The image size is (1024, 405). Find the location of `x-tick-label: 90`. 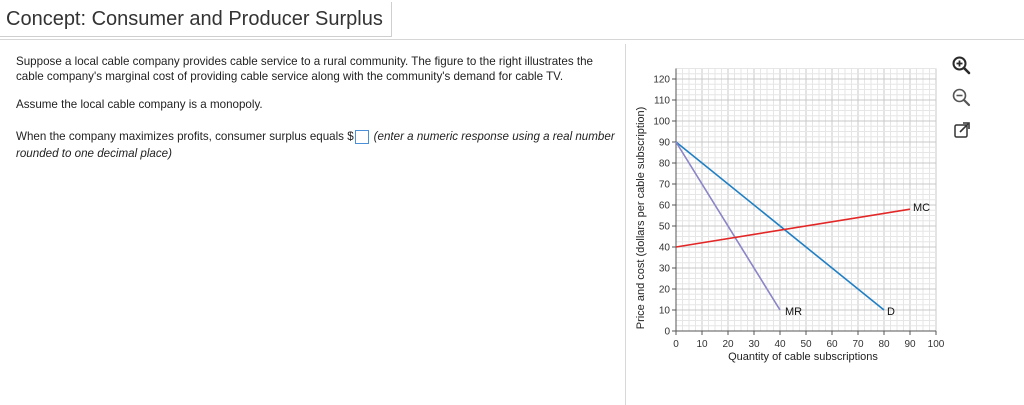

x-tick-label: 90 is located at coordinates (910, 344).